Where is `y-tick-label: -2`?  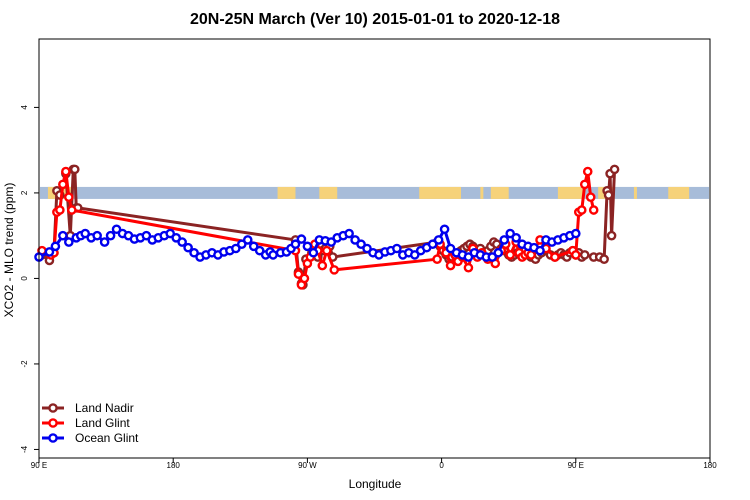
y-tick-label: -2 is located at coordinates (24, 364).